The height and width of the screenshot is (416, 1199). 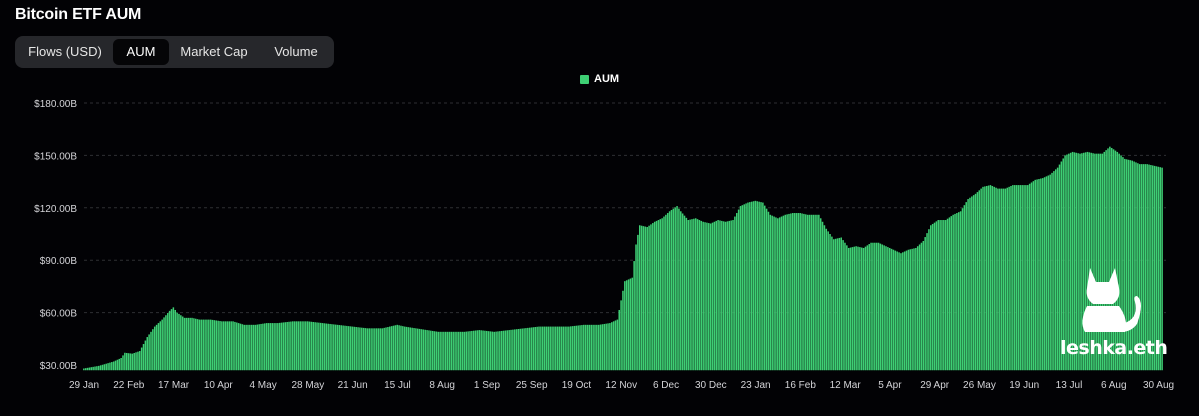 I want to click on x-tick-label: 22 Feb, so click(x=129, y=385).